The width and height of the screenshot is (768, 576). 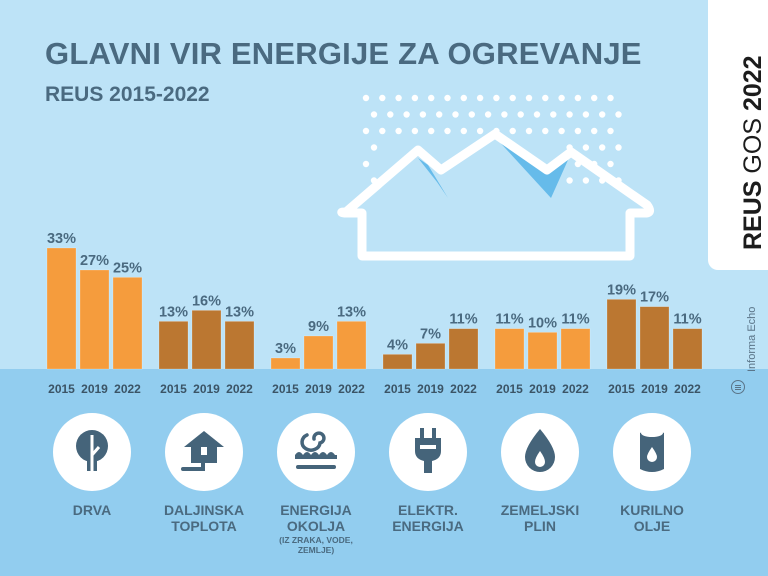 What do you see at coordinates (204, 452) in the screenshot?
I see `district-heating-house-icon` at bounding box center [204, 452].